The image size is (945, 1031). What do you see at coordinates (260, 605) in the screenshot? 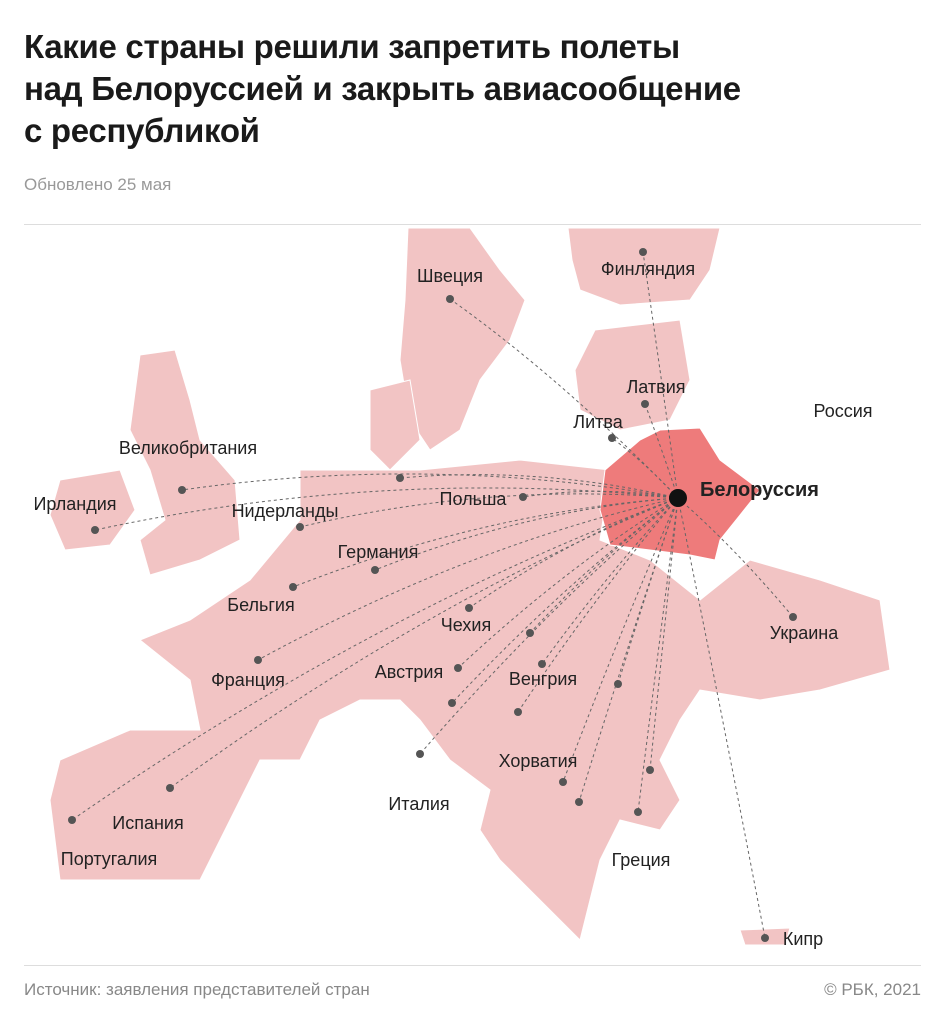
I see `country-label: Бельгия` at bounding box center [260, 605].